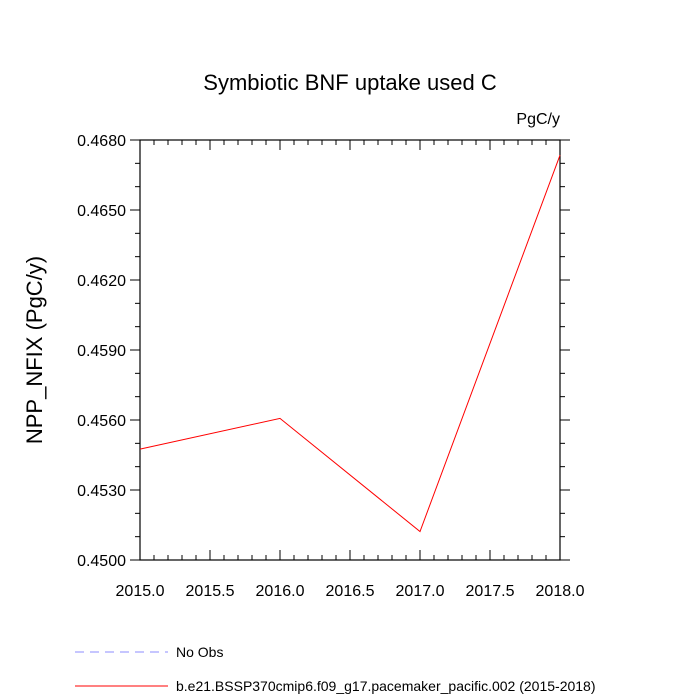 This screenshot has width=700, height=700. What do you see at coordinates (101, 141) in the screenshot?
I see `y-tick-label: 0.4680` at bounding box center [101, 141].